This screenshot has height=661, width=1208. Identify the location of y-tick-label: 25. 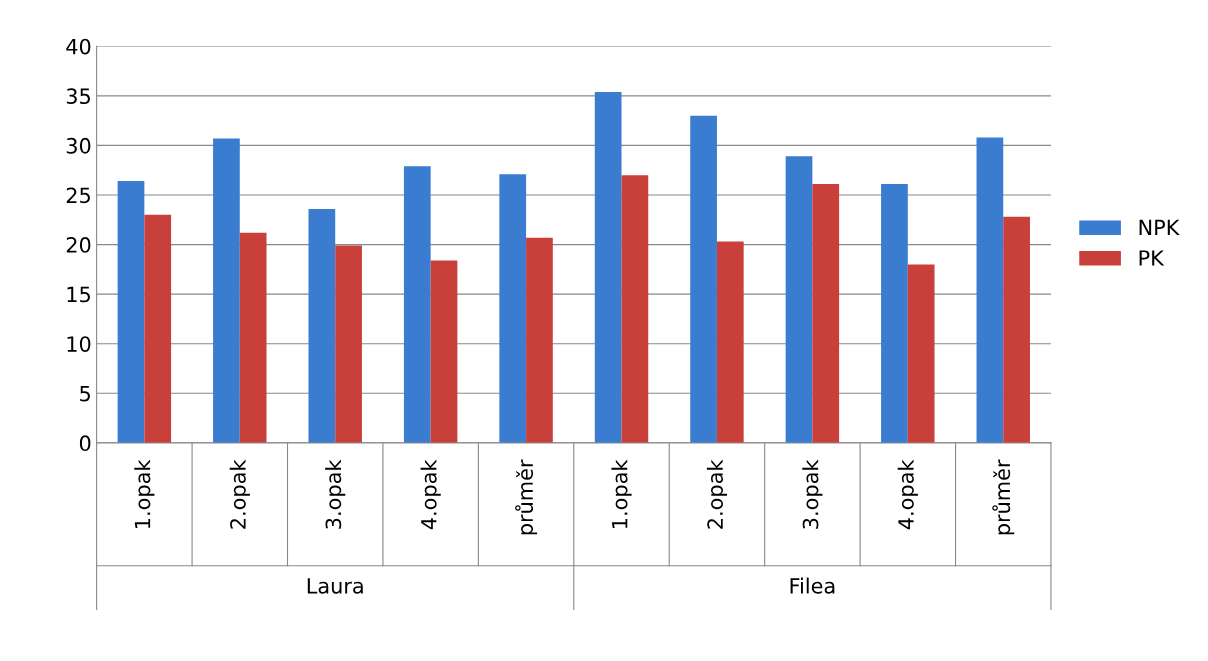
(78, 195).